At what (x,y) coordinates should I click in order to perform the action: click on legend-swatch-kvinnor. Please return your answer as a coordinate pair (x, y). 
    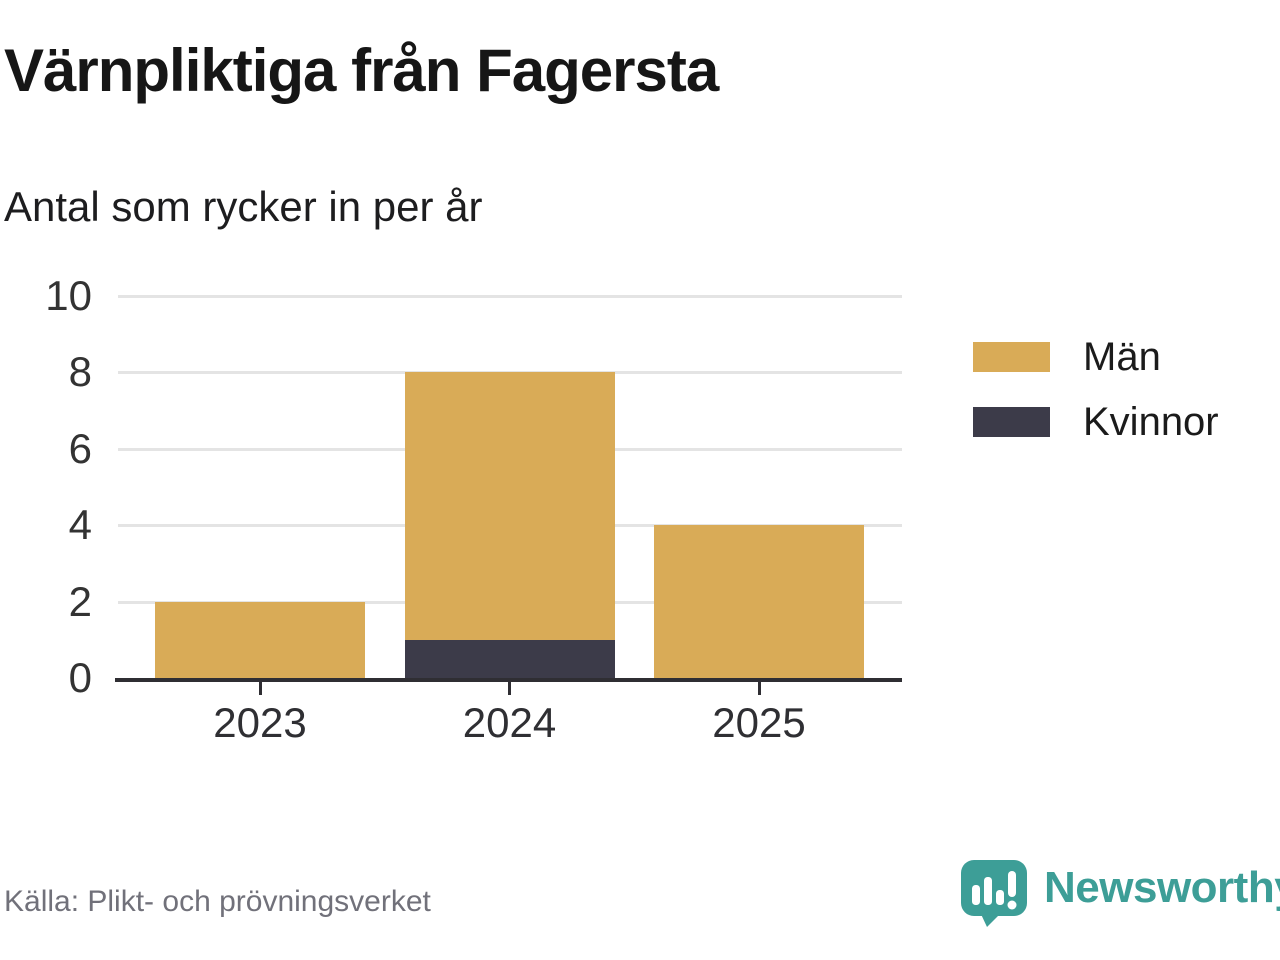
    Looking at the image, I should click on (1011, 422).